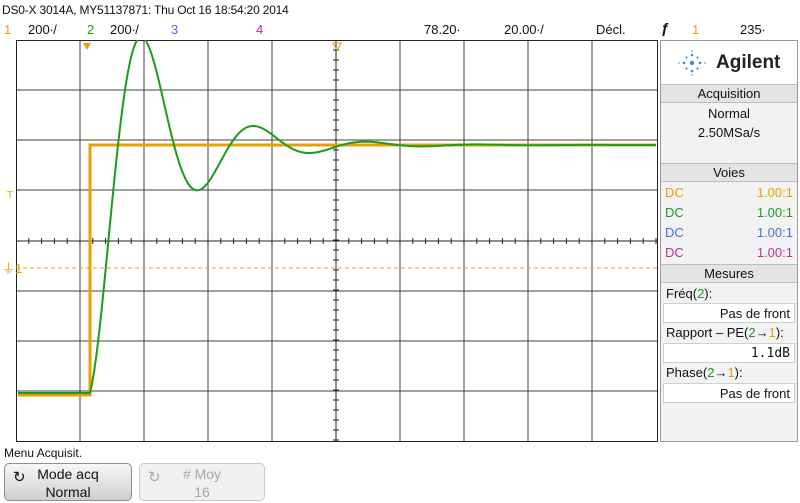 Image resolution: width=800 pixels, height=503 pixels. I want to click on channel-4-coupling: DC, so click(674, 252).